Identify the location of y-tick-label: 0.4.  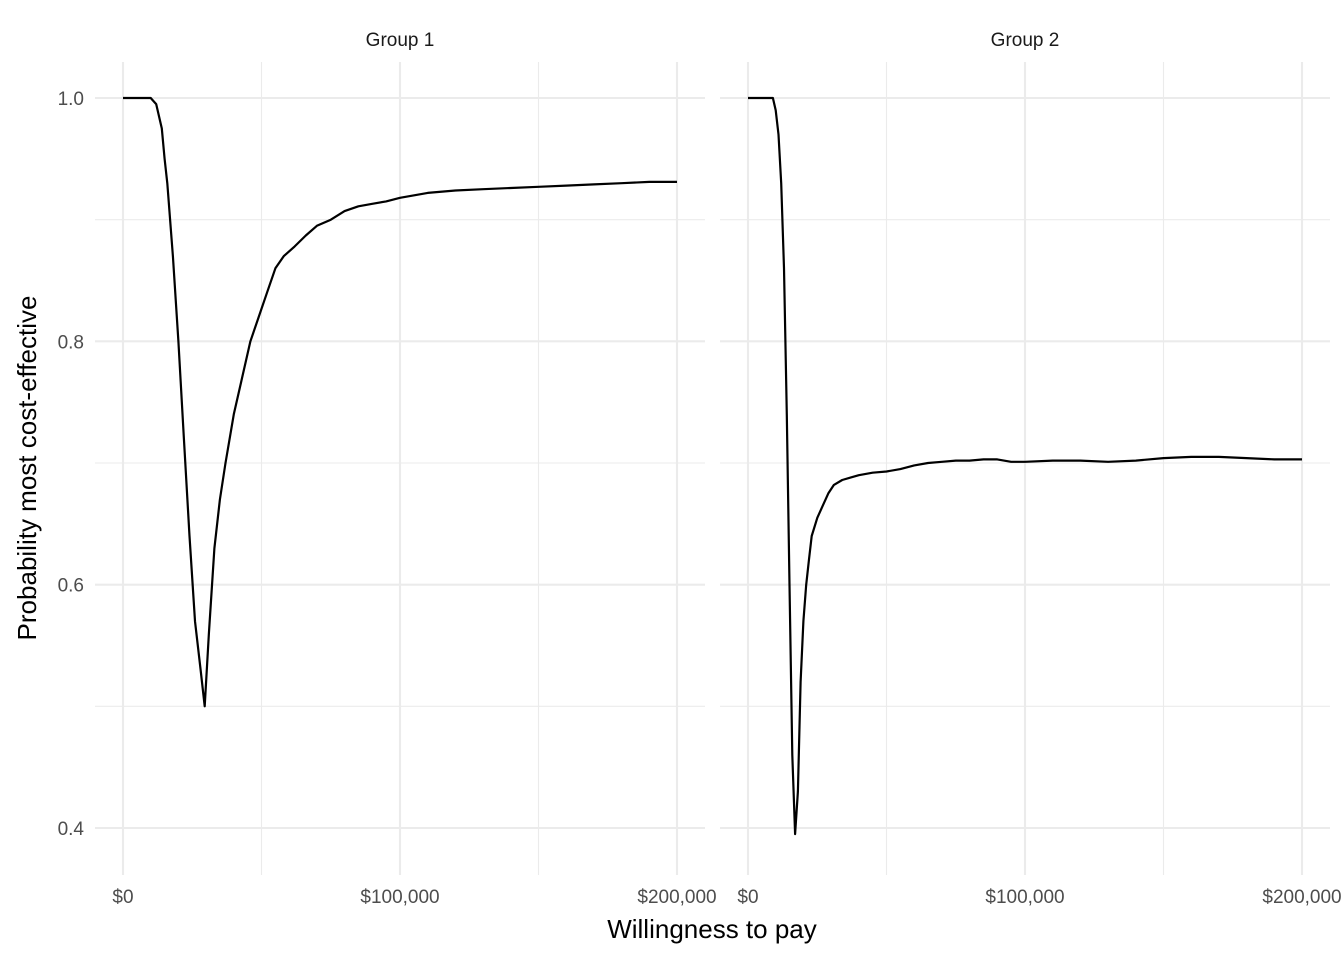
(71, 829).